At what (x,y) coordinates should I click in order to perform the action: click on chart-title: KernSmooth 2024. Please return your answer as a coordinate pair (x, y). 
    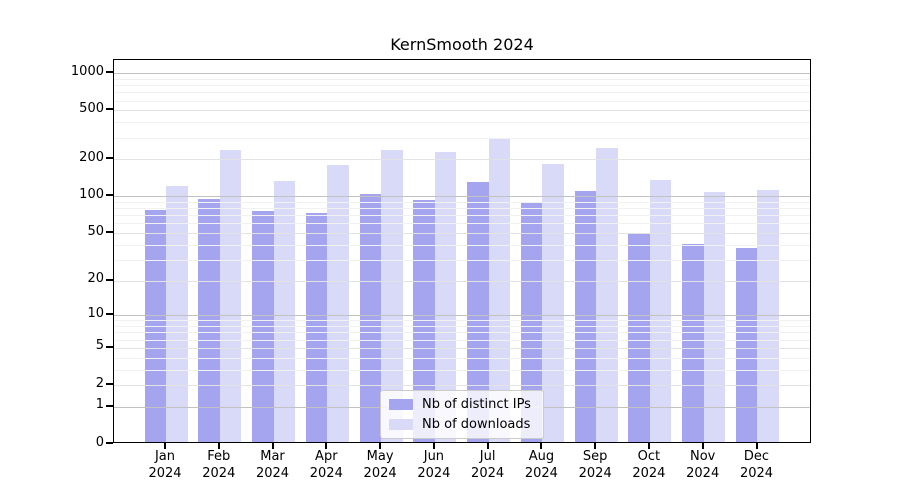
    Looking at the image, I should click on (462, 44).